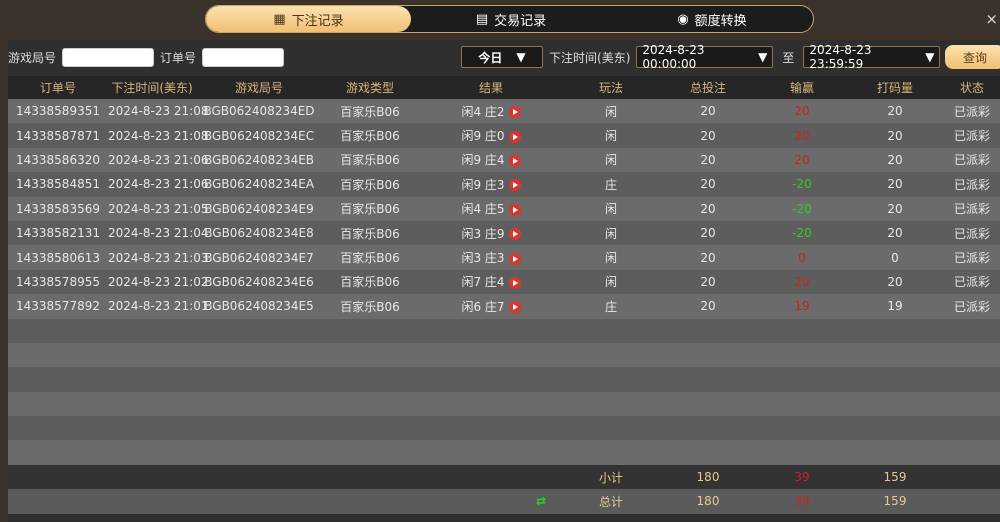  I want to click on start-time-select: 2024-8-23 00:00:00 ▼, so click(705, 57).